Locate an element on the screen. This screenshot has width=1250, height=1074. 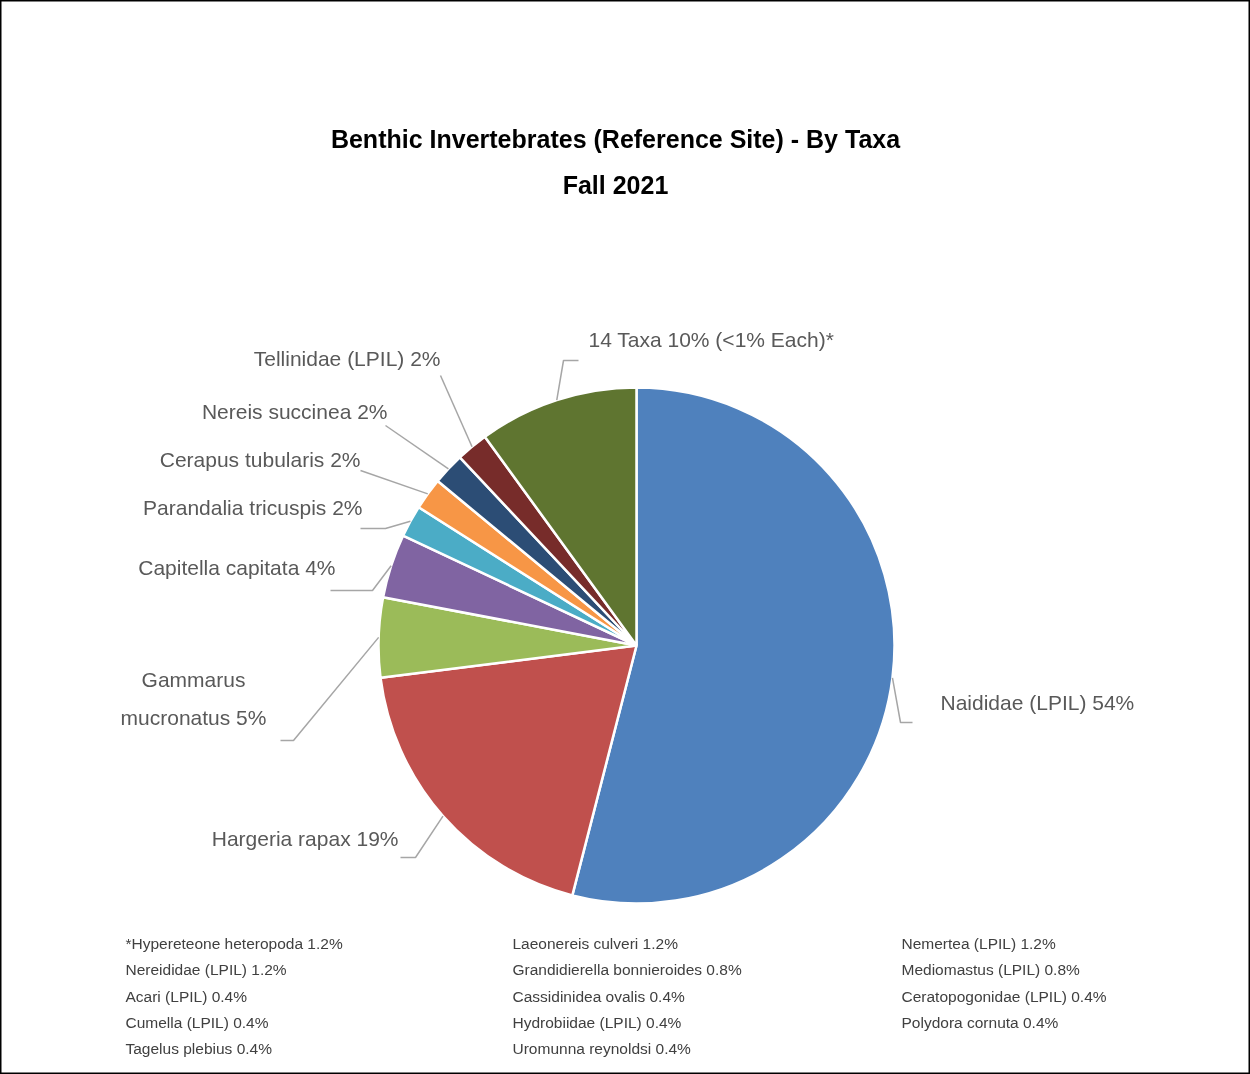
text: Polydora cornuta 0.4% is located at coordinates (980, 1022).